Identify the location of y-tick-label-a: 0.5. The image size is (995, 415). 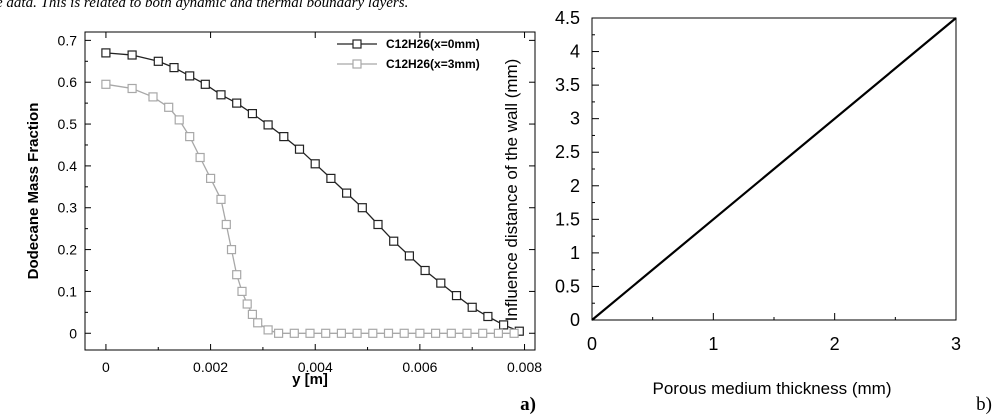
(68, 124).